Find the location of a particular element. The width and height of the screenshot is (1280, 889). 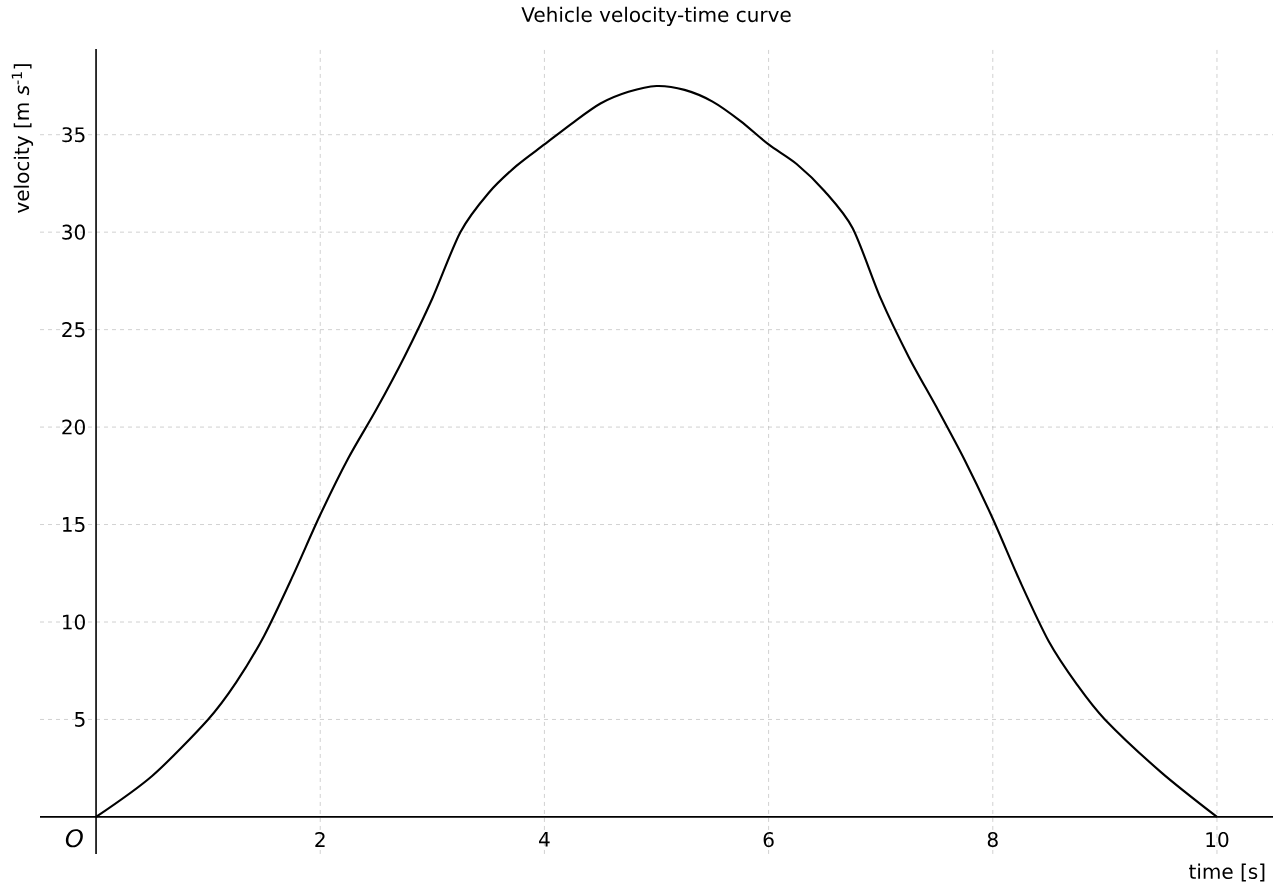

y-axis-title: velocity [m s$^{-1}$] is located at coordinates (22, 138).